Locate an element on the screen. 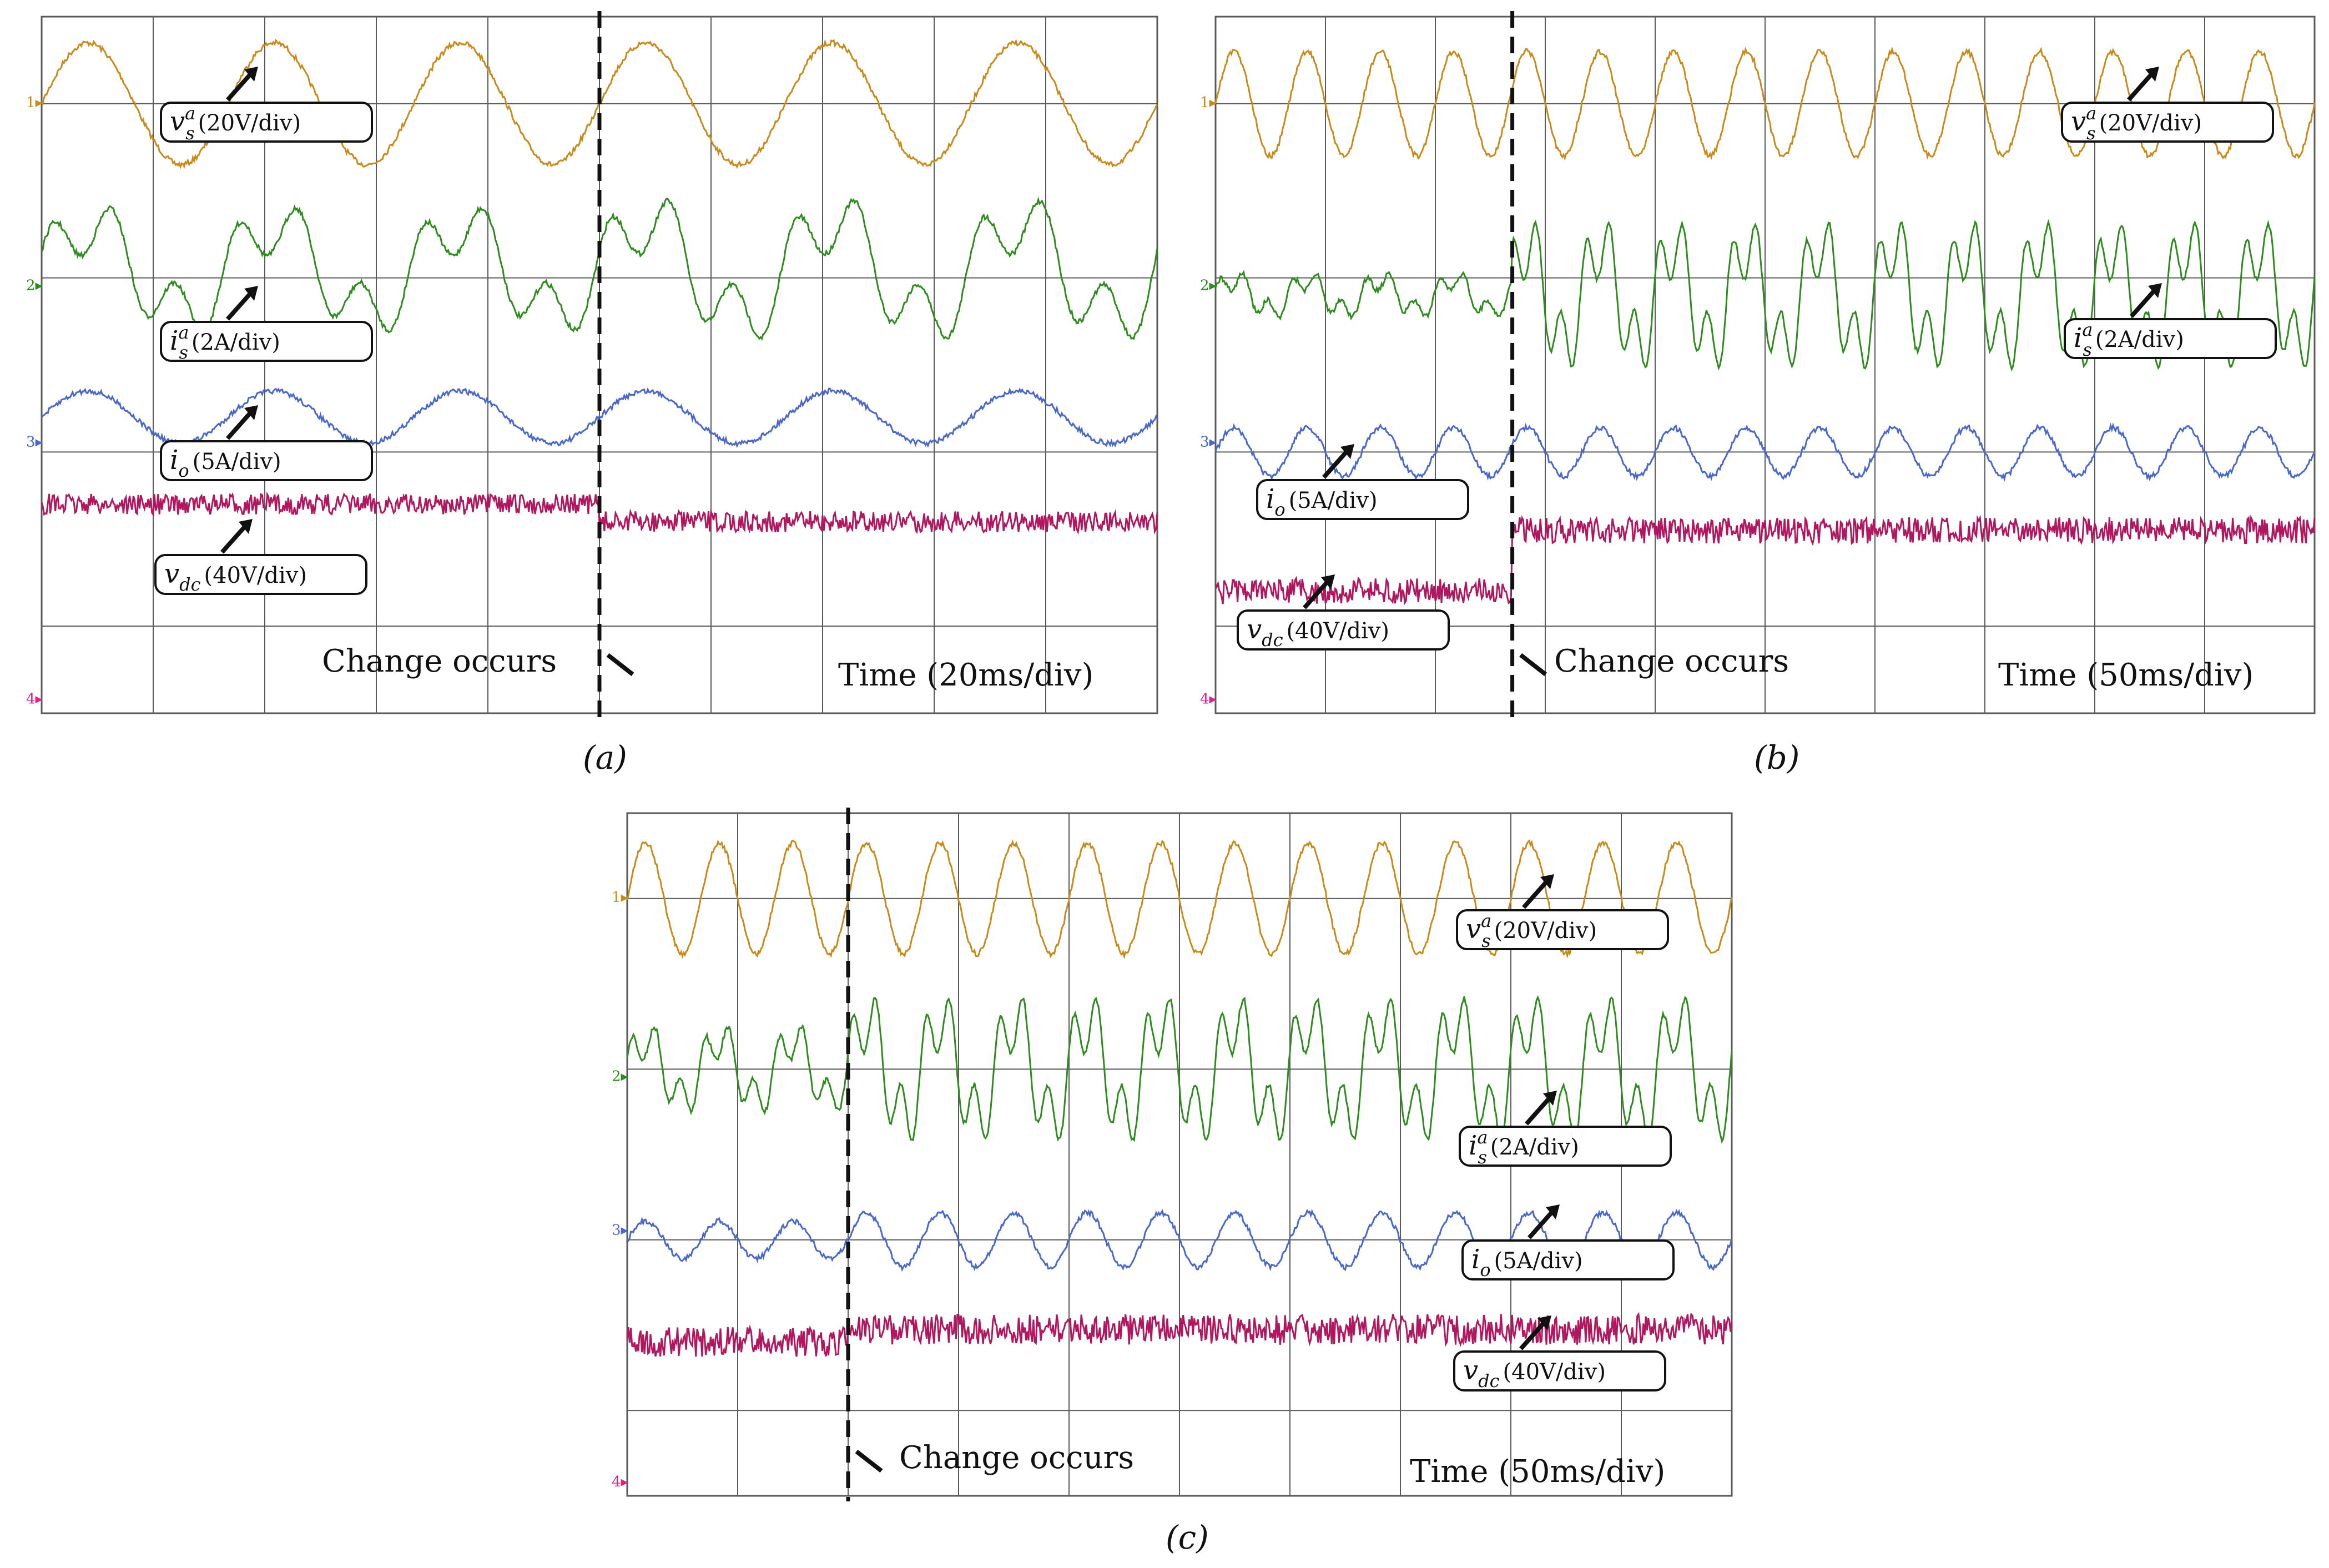  time-scale-label: Time (20ms/div) is located at coordinates (965, 675).